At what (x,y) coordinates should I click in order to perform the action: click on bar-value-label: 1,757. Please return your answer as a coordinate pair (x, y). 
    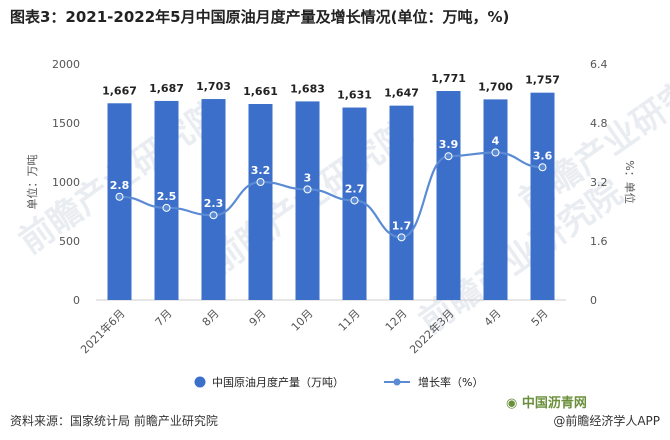
    Looking at the image, I should click on (542, 80).